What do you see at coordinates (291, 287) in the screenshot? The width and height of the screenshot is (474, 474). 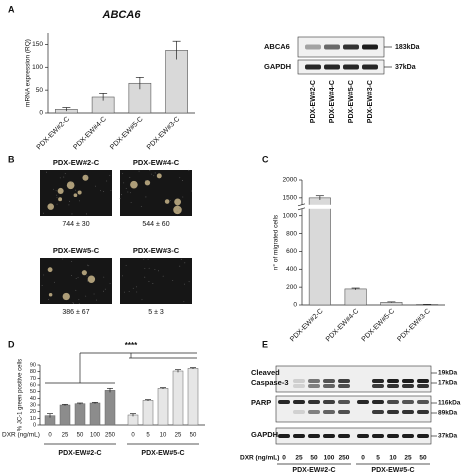 I see `y-tick-label: 200` at bounding box center [291, 287].